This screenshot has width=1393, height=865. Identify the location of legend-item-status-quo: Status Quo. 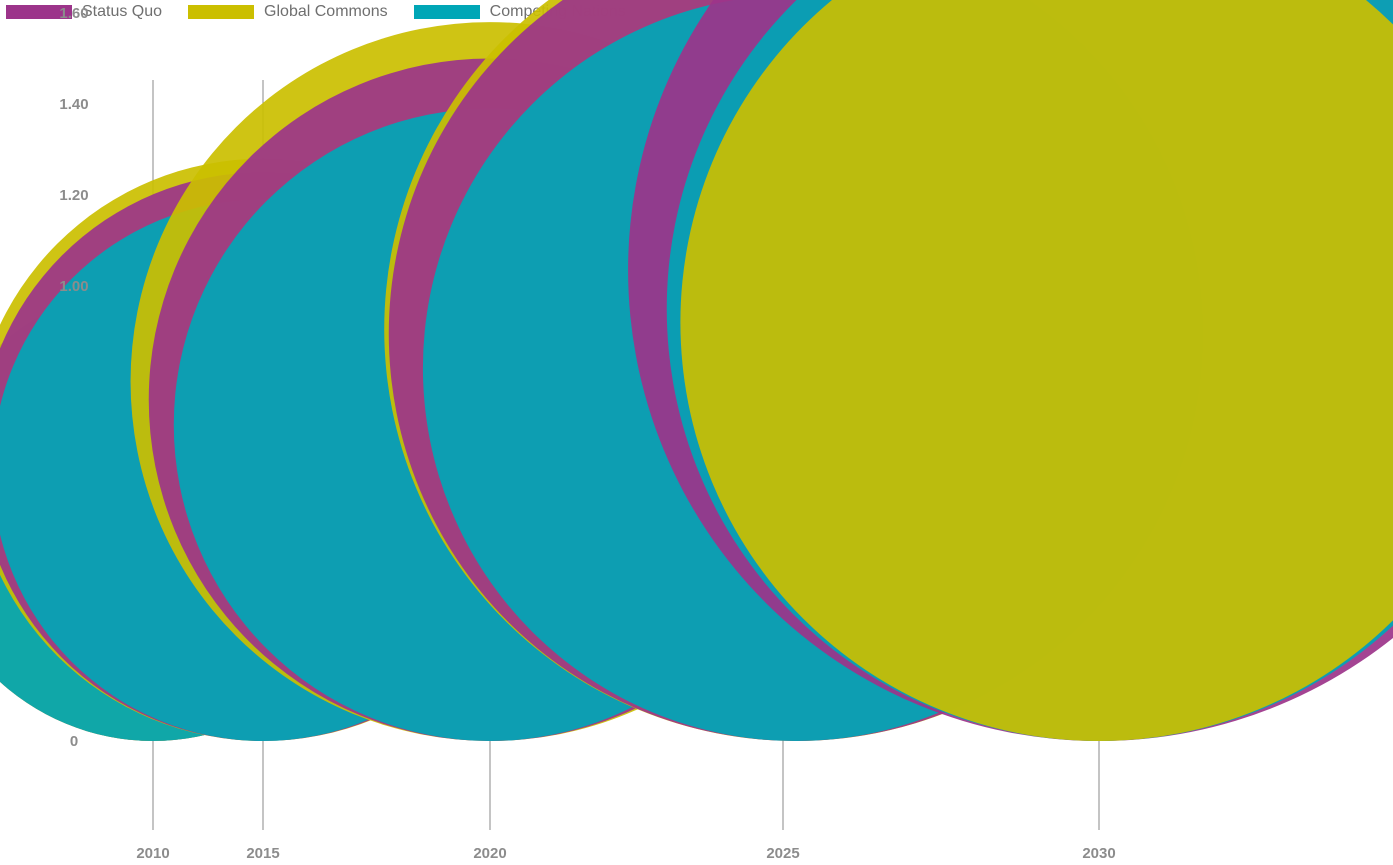
(84, 12).